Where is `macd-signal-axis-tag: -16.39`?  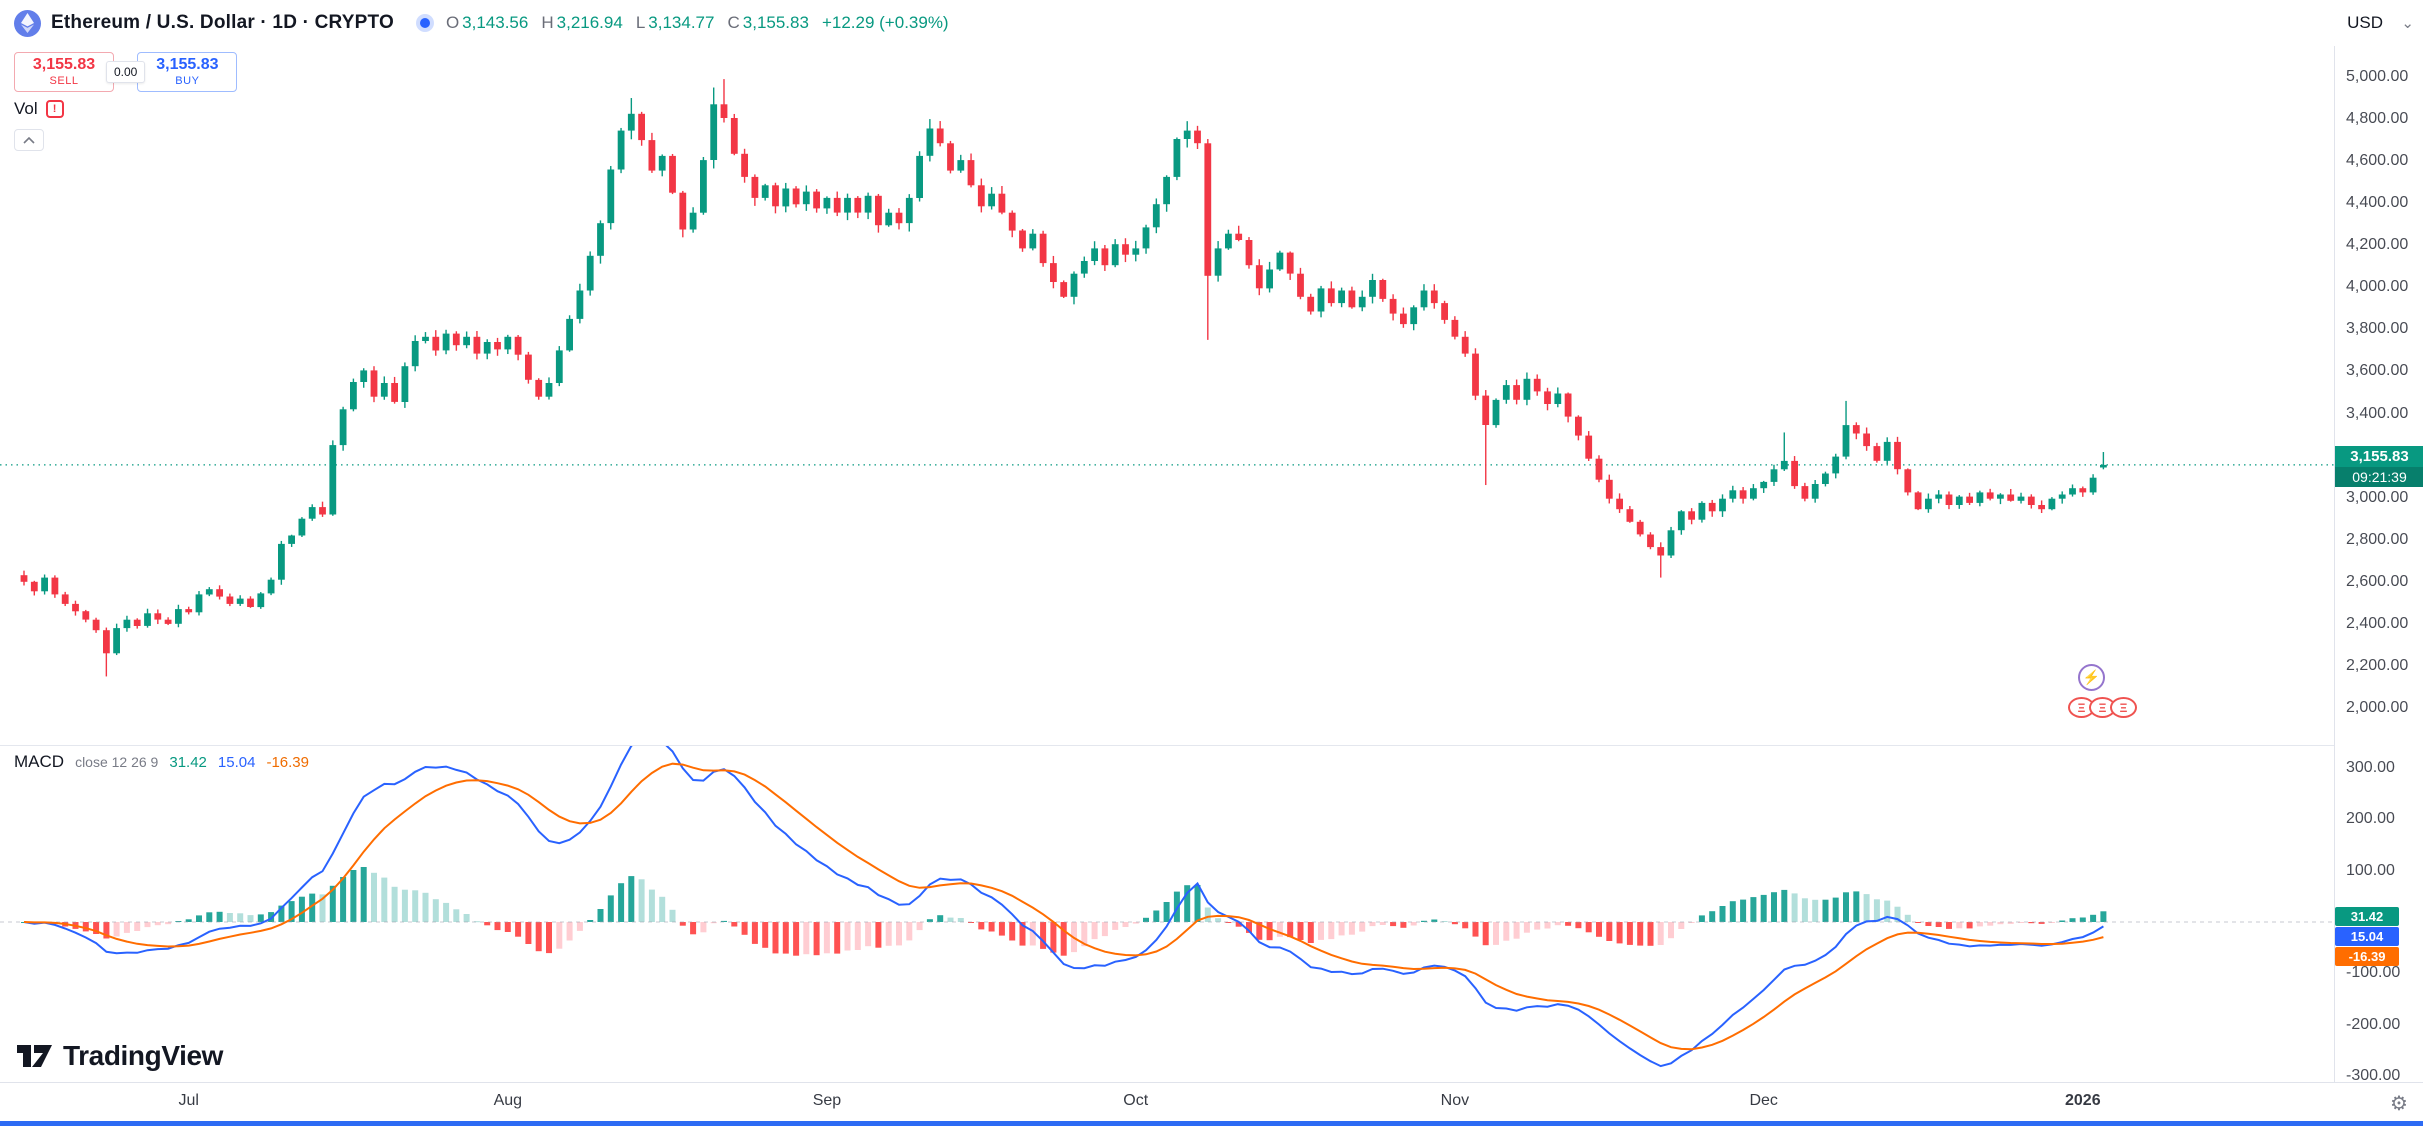 macd-signal-axis-tag: -16.39 is located at coordinates (2367, 956).